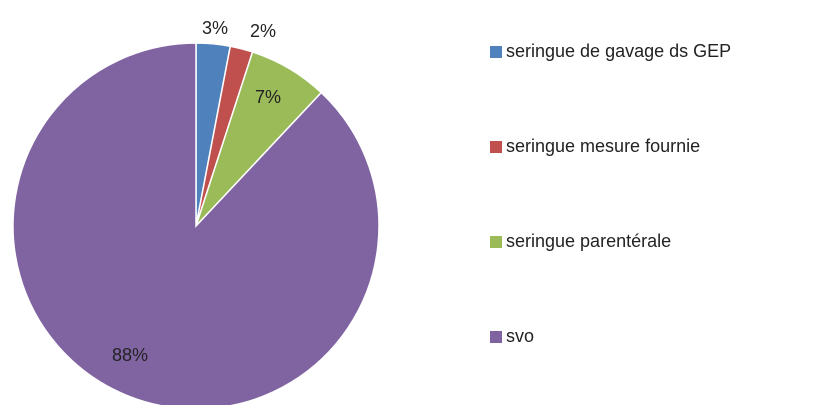  What do you see at coordinates (263, 31) in the screenshot?
I see `data-label: 2%` at bounding box center [263, 31].